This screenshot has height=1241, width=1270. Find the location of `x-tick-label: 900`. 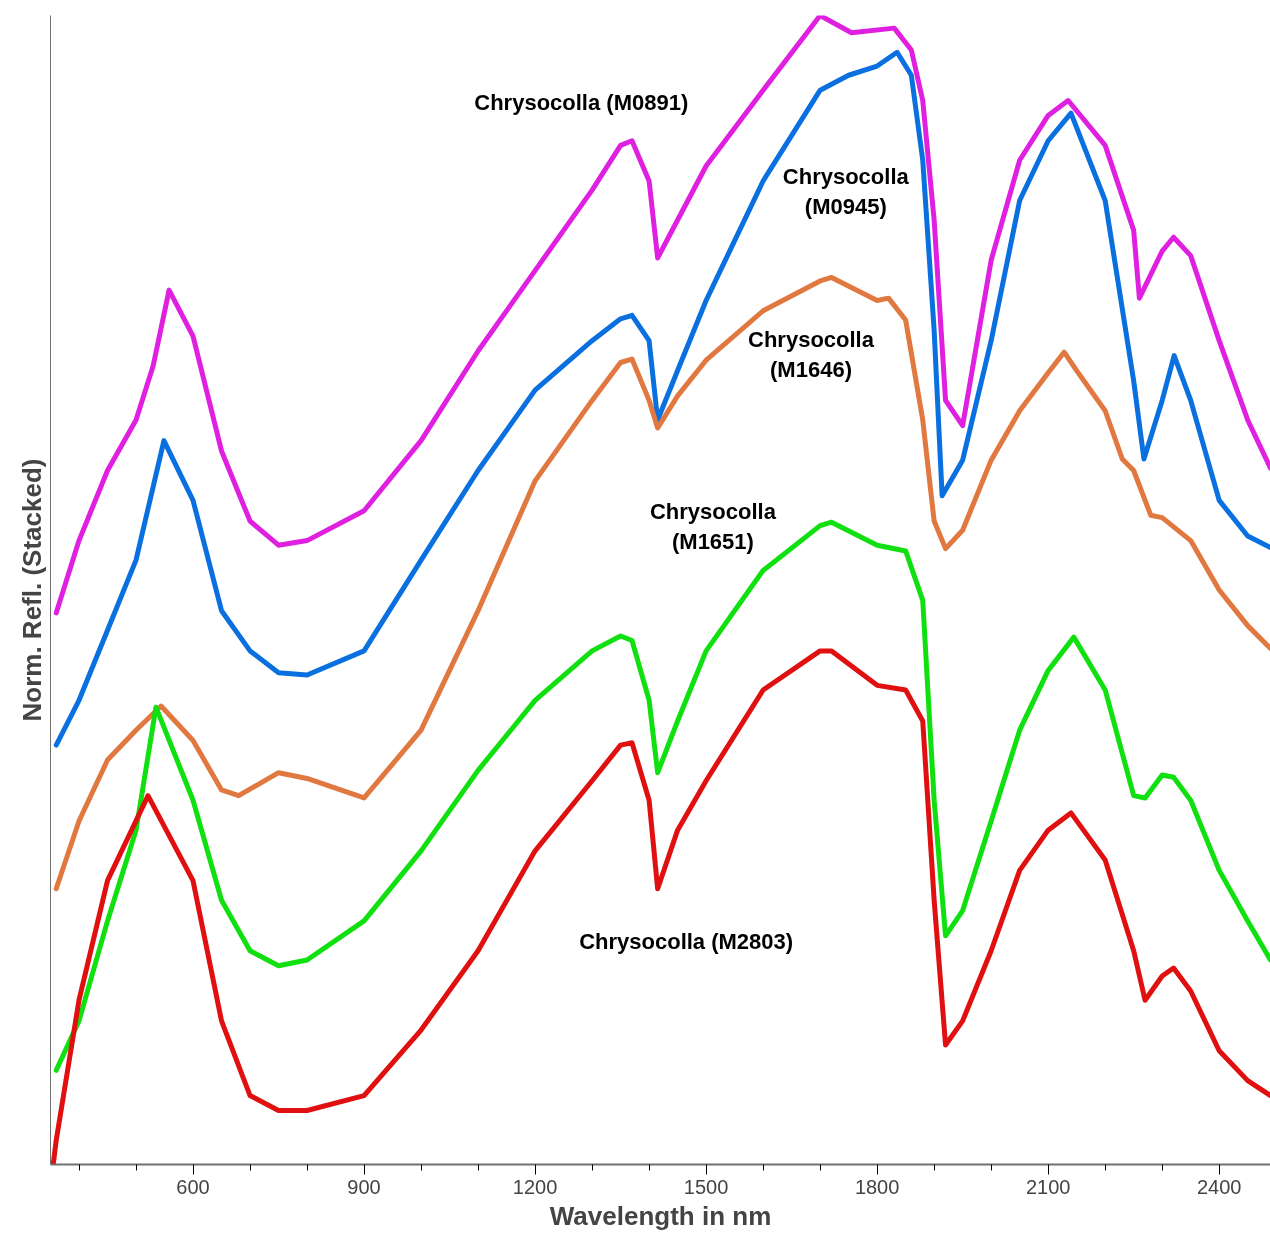

x-tick-label: 900 is located at coordinates (364, 1186).